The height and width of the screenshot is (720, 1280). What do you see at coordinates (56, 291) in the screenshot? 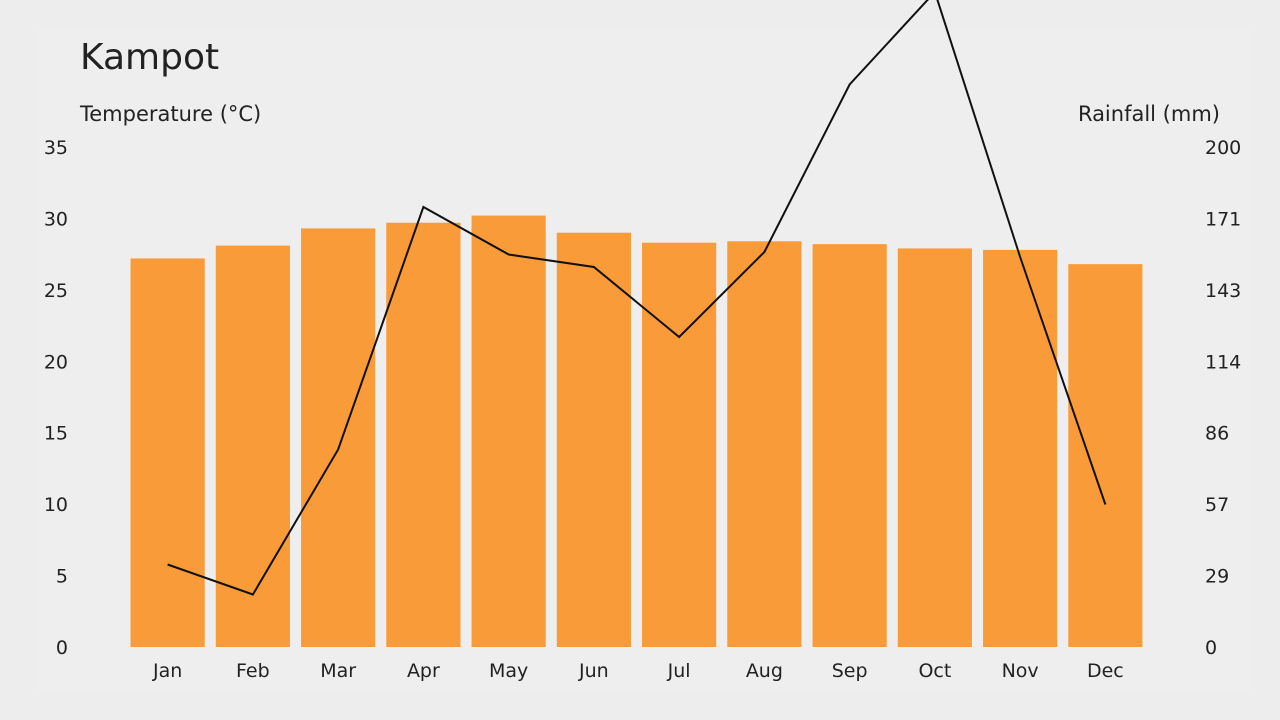
I see `left-tick-label: 25` at bounding box center [56, 291].